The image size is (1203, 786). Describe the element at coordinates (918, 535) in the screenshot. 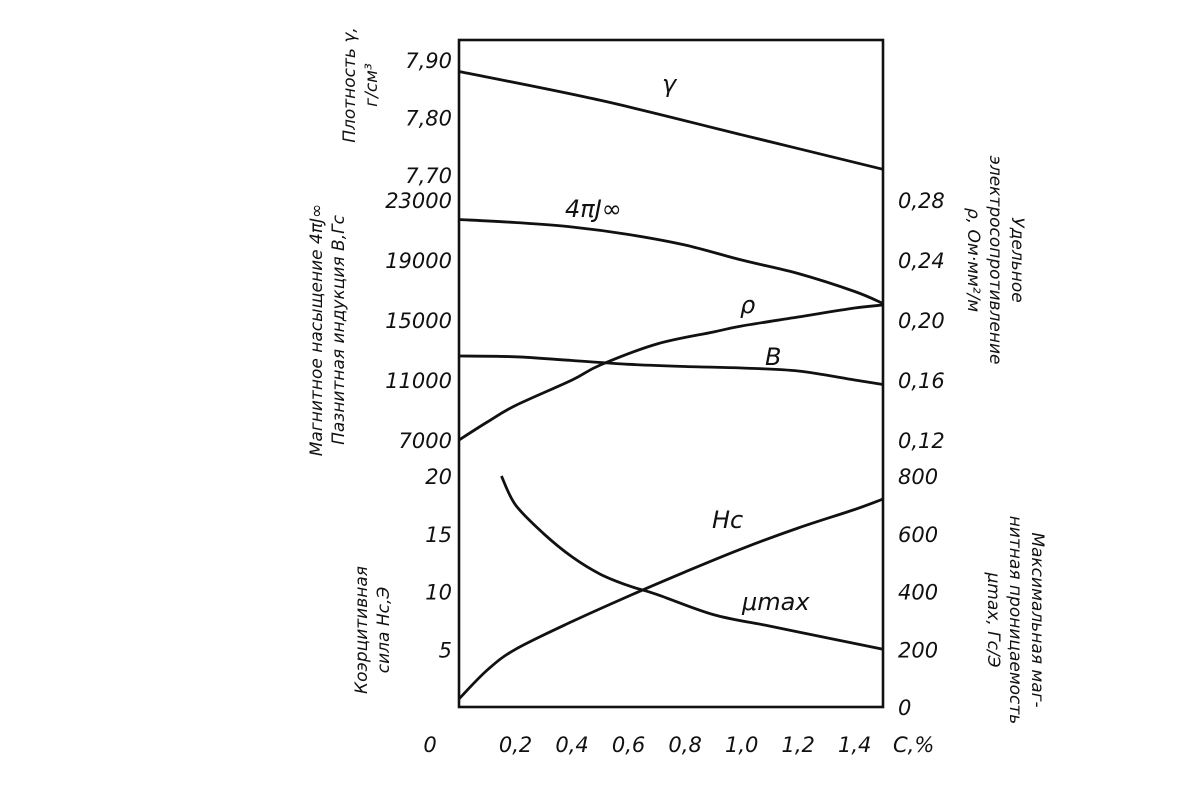

I see `permeability-tick-label: 600` at that location.